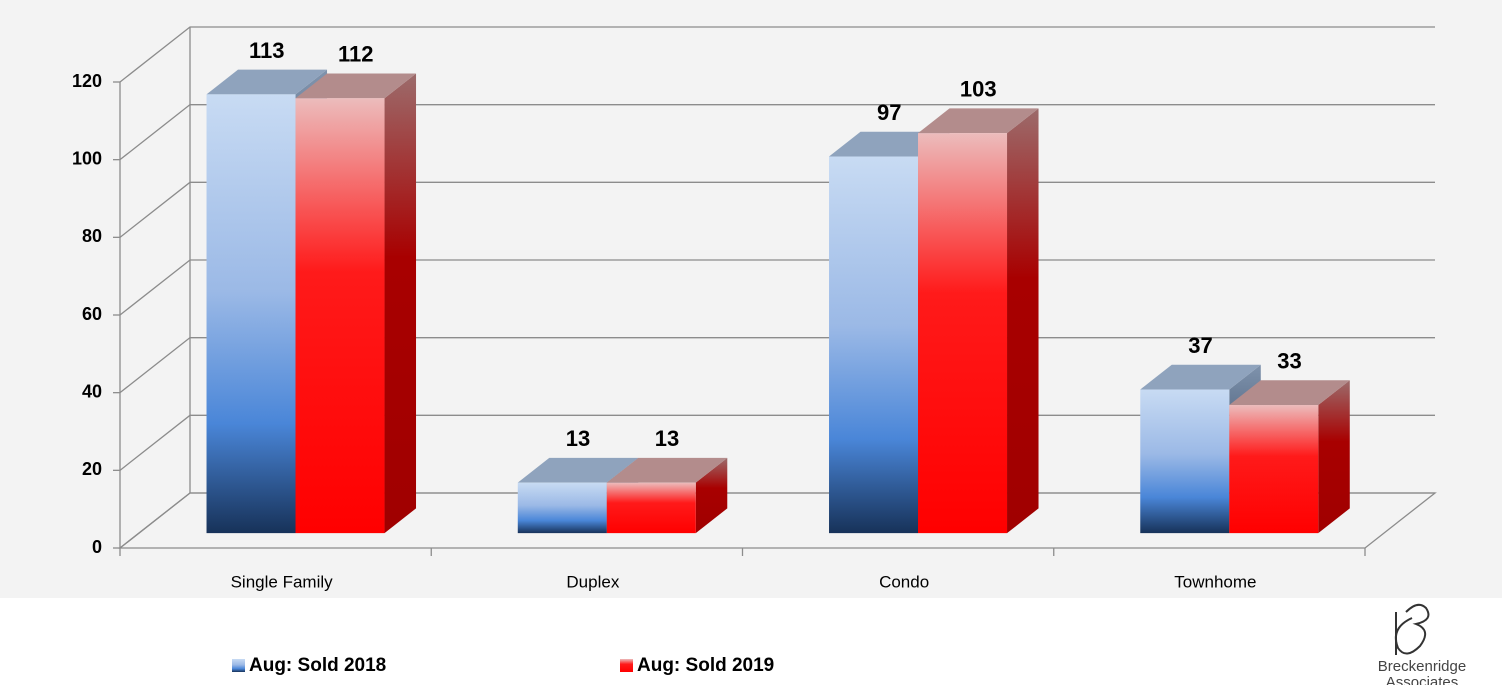  What do you see at coordinates (356, 54) in the screenshot?
I see `value-label: 112` at bounding box center [356, 54].